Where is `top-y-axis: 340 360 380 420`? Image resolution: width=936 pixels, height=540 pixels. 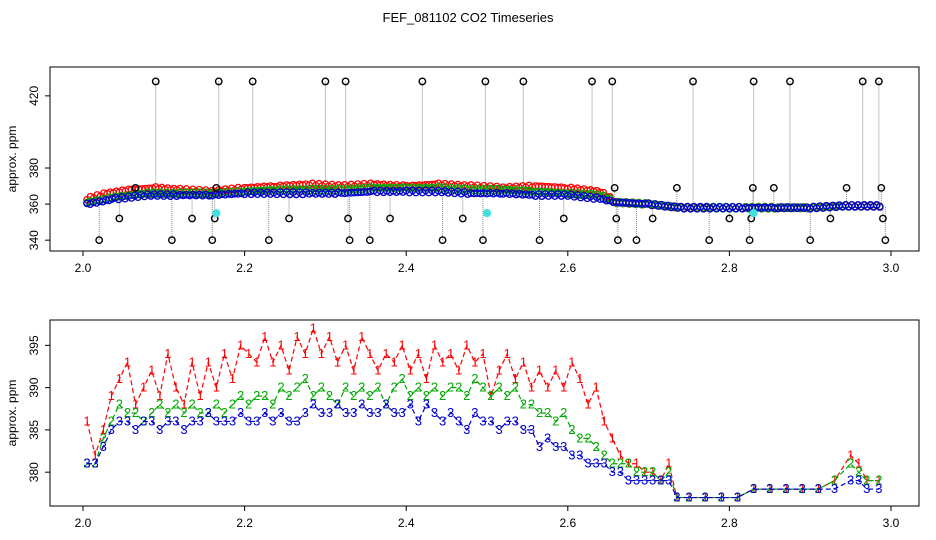 top-y-axis: 340 360 380 420 is located at coordinates (38, 168).